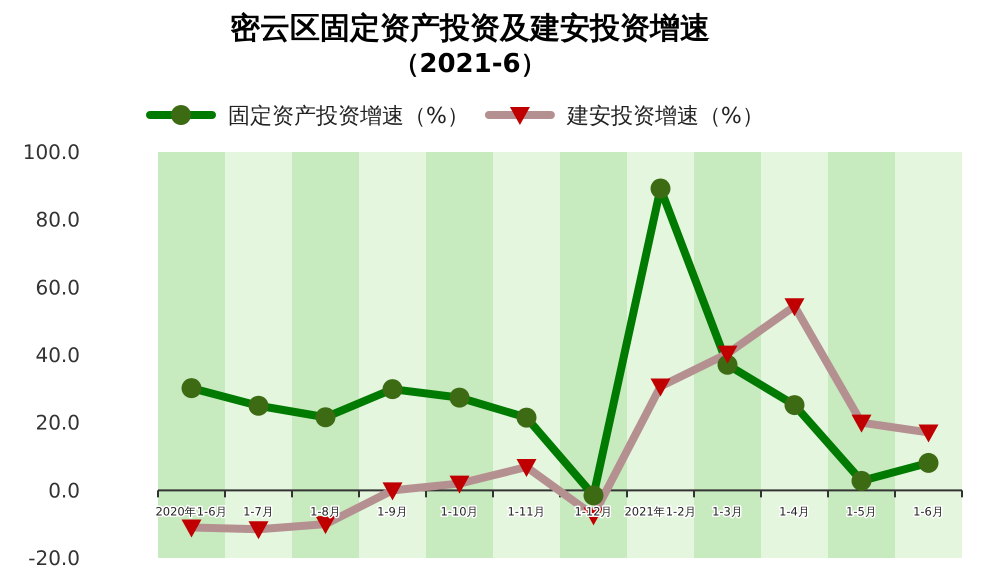 The image size is (982, 576). What do you see at coordinates (794, 511) in the screenshot?
I see `x-tick-label: 1-4月` at bounding box center [794, 511].